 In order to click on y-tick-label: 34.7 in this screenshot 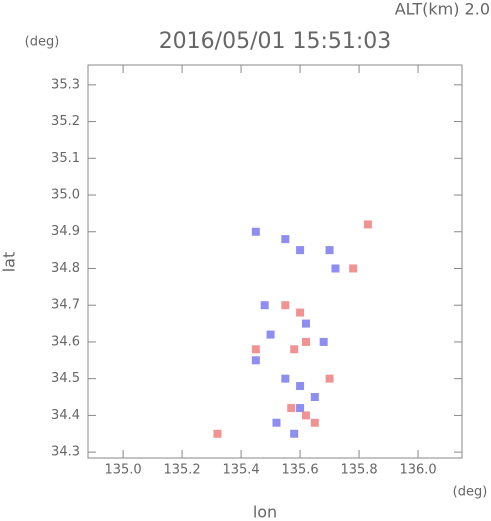, I will do `click(65, 305)`.